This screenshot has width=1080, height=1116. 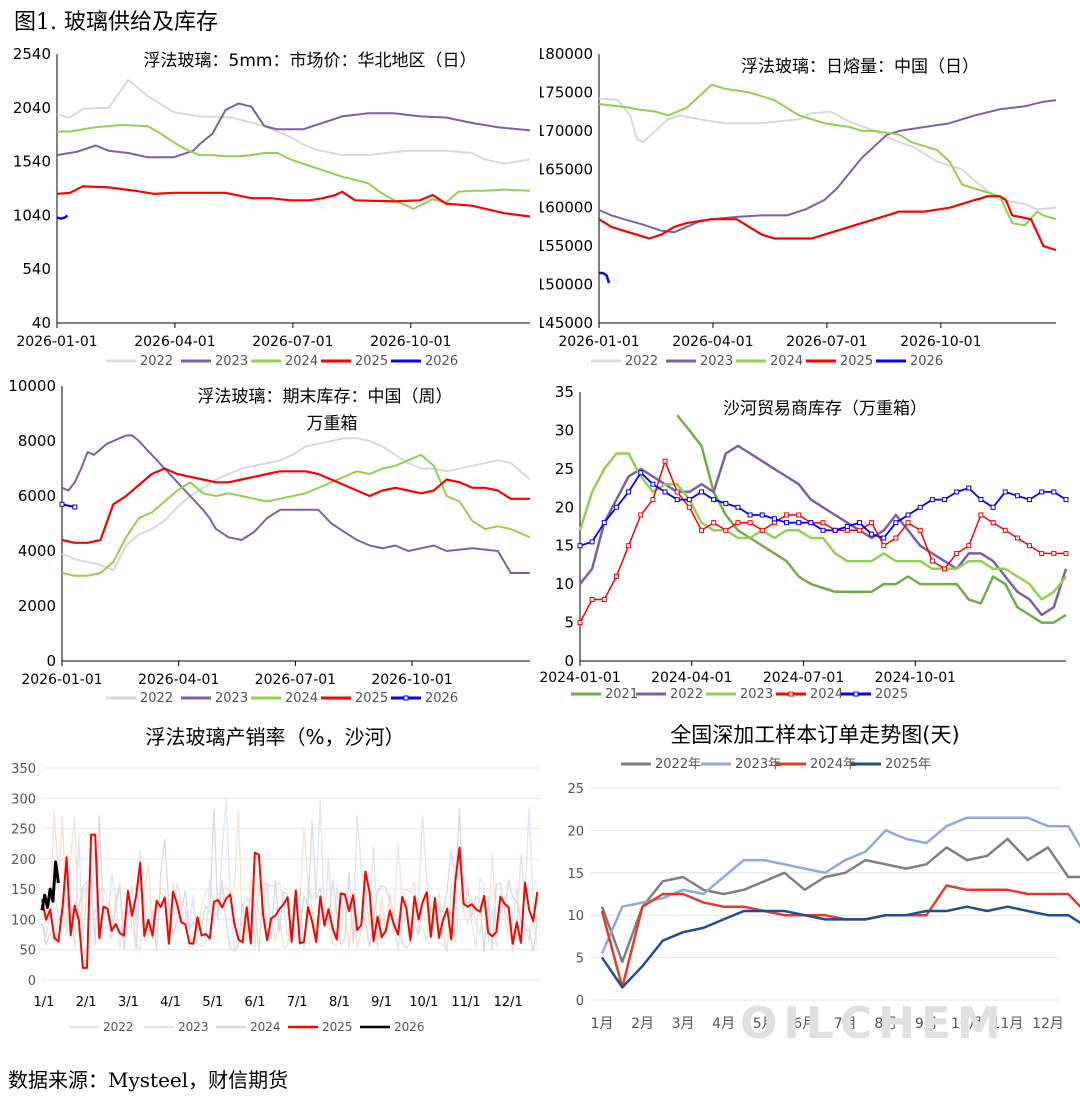 What do you see at coordinates (814, 735) in the screenshot?
I see `chart-title: 全国深加工样本订单走势图(天)` at bounding box center [814, 735].